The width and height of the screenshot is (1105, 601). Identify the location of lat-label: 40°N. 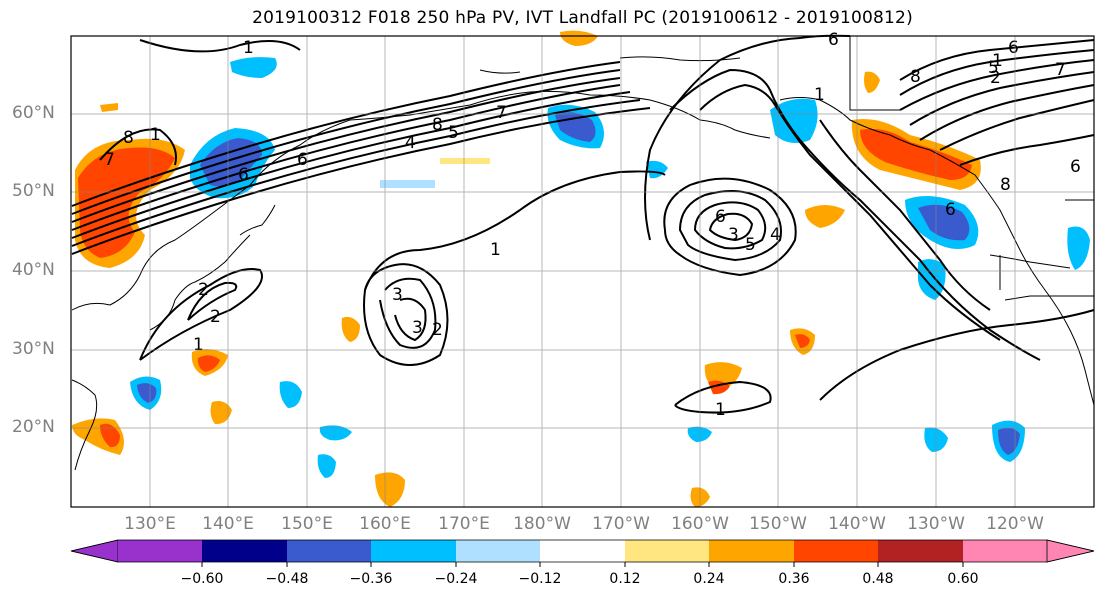
(33, 270).